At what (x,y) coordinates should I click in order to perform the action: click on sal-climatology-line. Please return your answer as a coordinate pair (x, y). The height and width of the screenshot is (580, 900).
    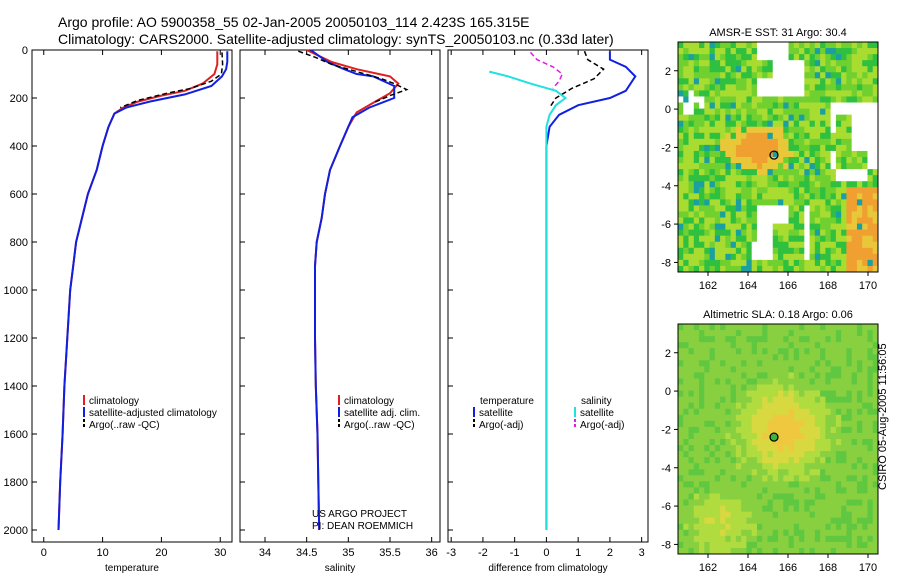
    Looking at the image, I should click on (353, 290).